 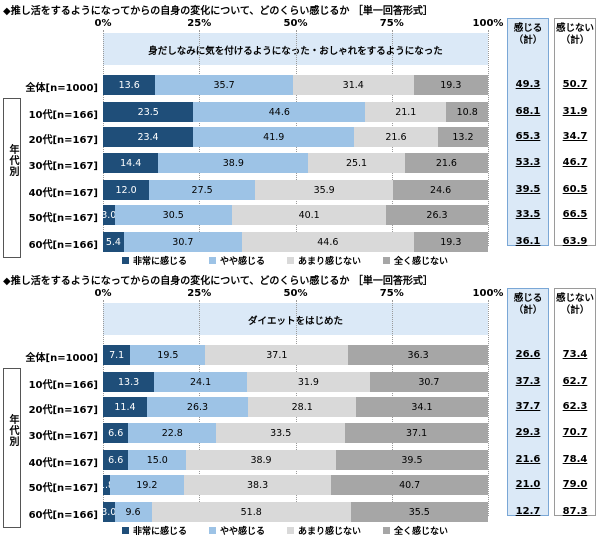 I want to click on bar-segment: 3.0, so click(x=109, y=512).